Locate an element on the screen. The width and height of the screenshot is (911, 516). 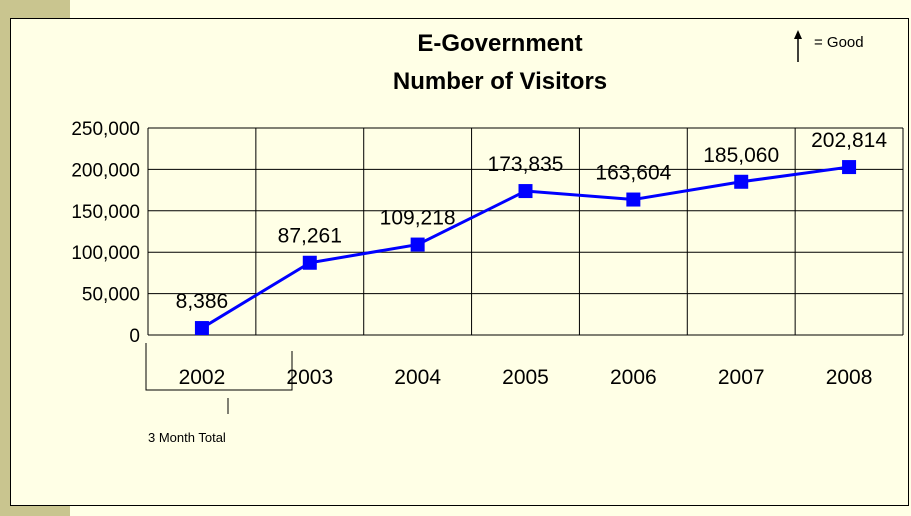
y-tick-label: 0 is located at coordinates (134, 336).